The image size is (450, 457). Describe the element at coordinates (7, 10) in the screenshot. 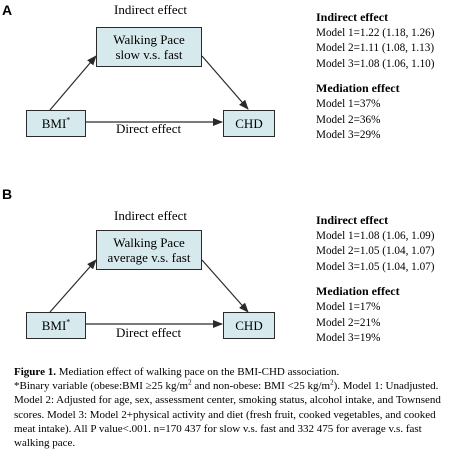

I see `panel-a-letter: A` at that location.